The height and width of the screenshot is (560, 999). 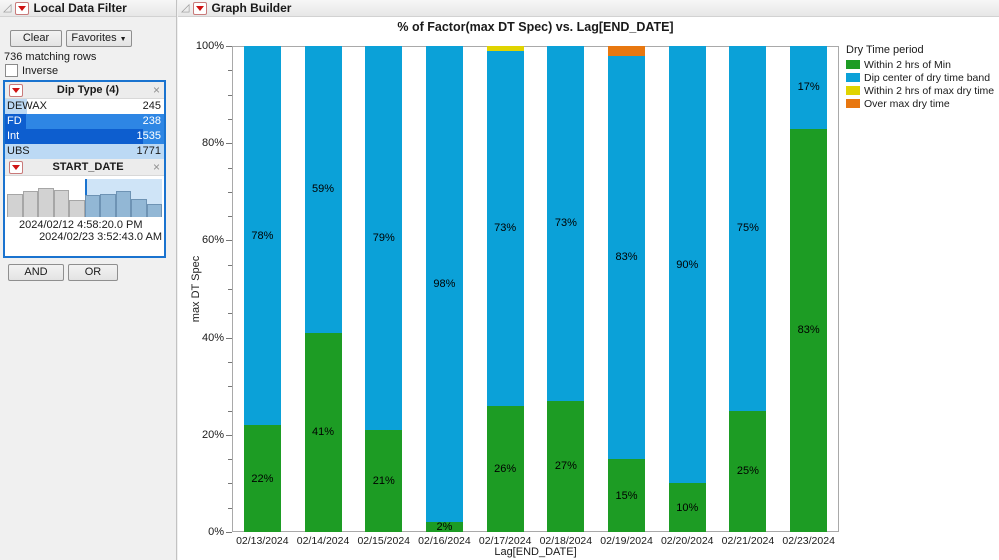 I want to click on or-button: OR, so click(x=93, y=272).